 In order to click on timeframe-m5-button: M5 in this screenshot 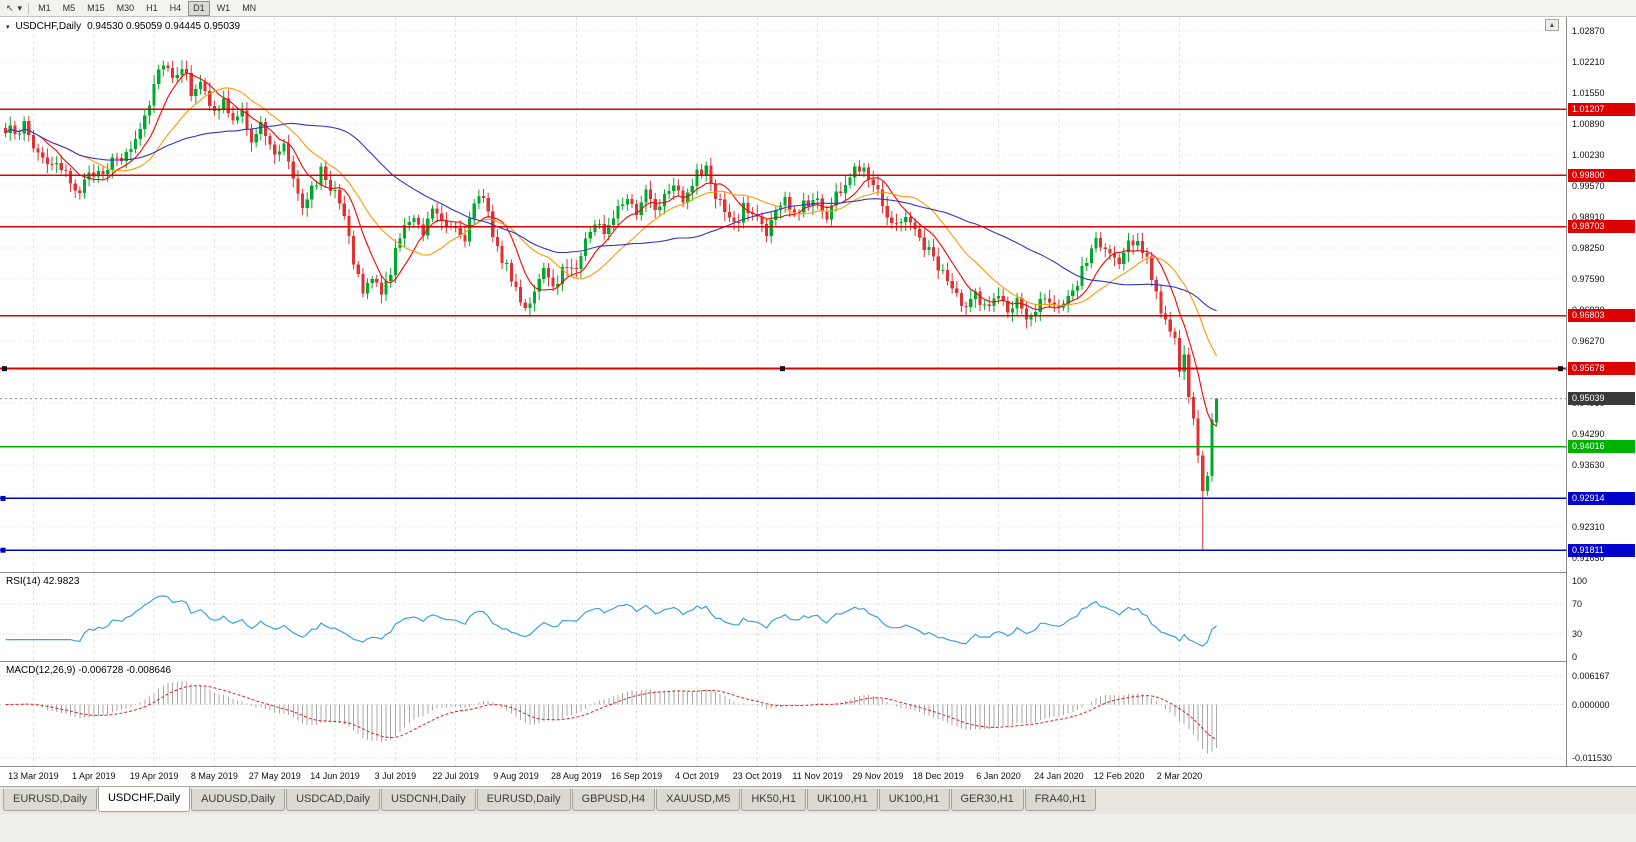, I will do `click(69, 7)`.